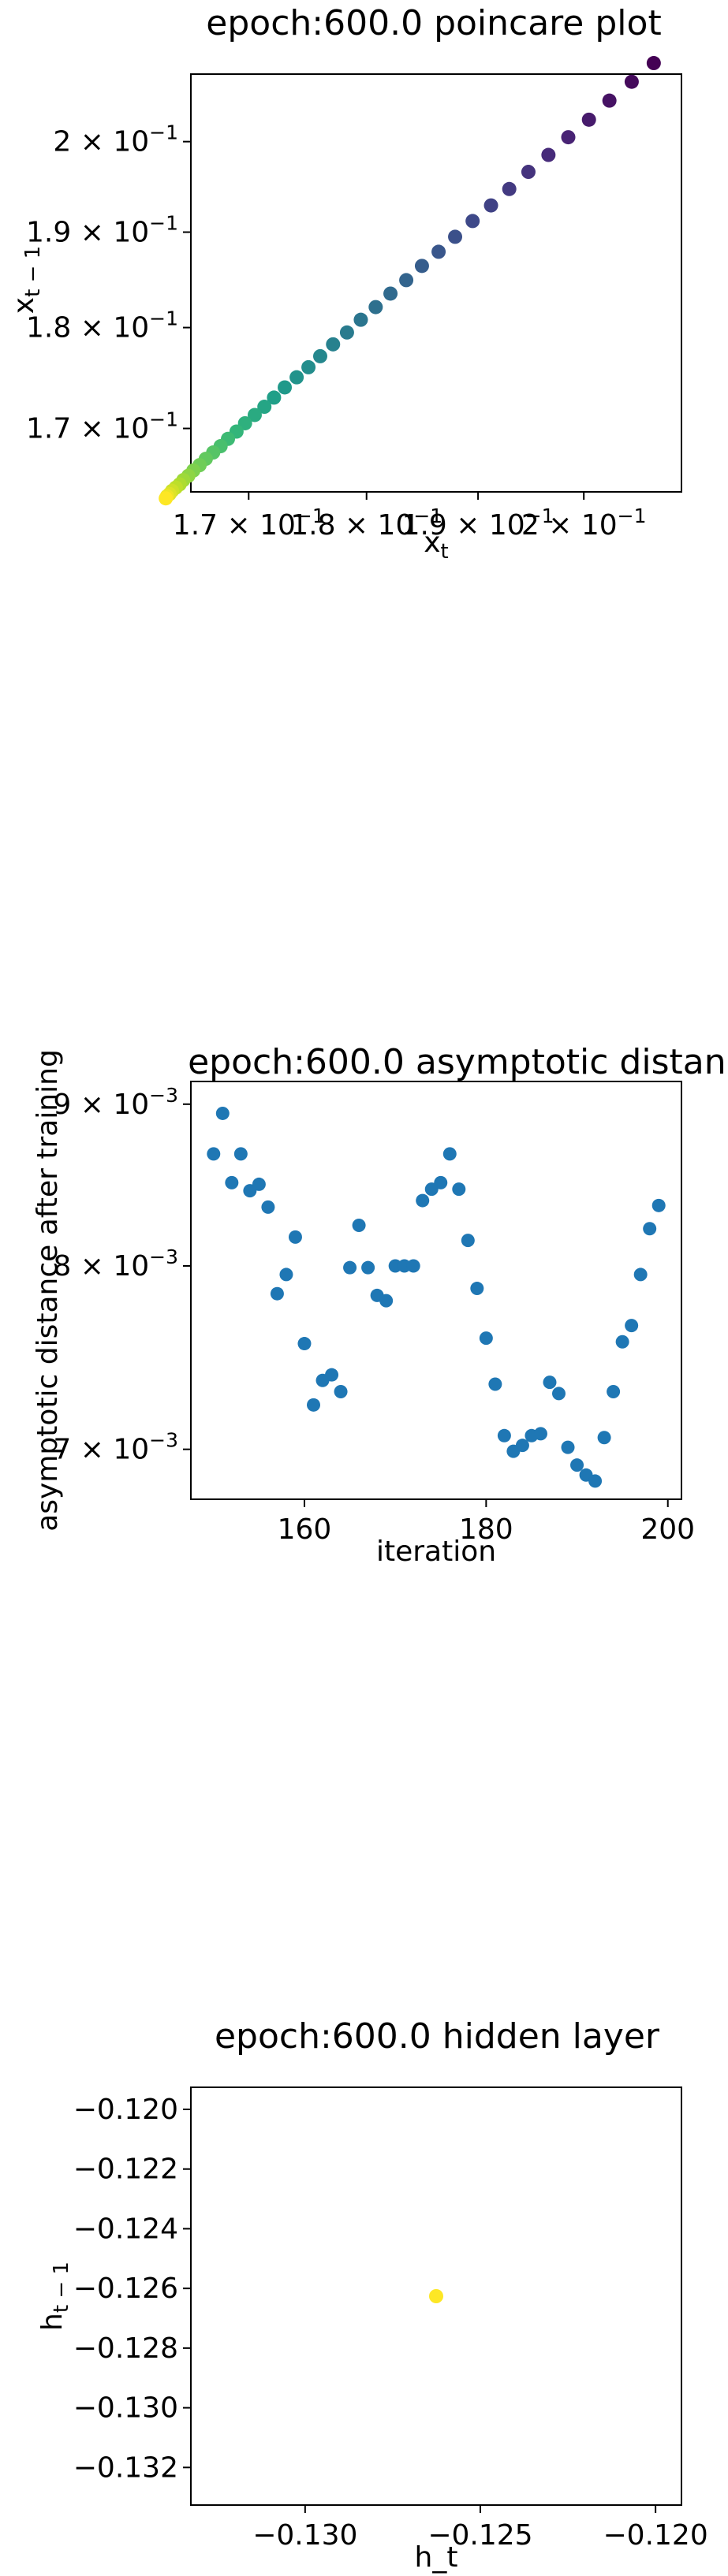 This screenshot has height=2576, width=728. I want to click on hidden-points, so click(436, 2296).